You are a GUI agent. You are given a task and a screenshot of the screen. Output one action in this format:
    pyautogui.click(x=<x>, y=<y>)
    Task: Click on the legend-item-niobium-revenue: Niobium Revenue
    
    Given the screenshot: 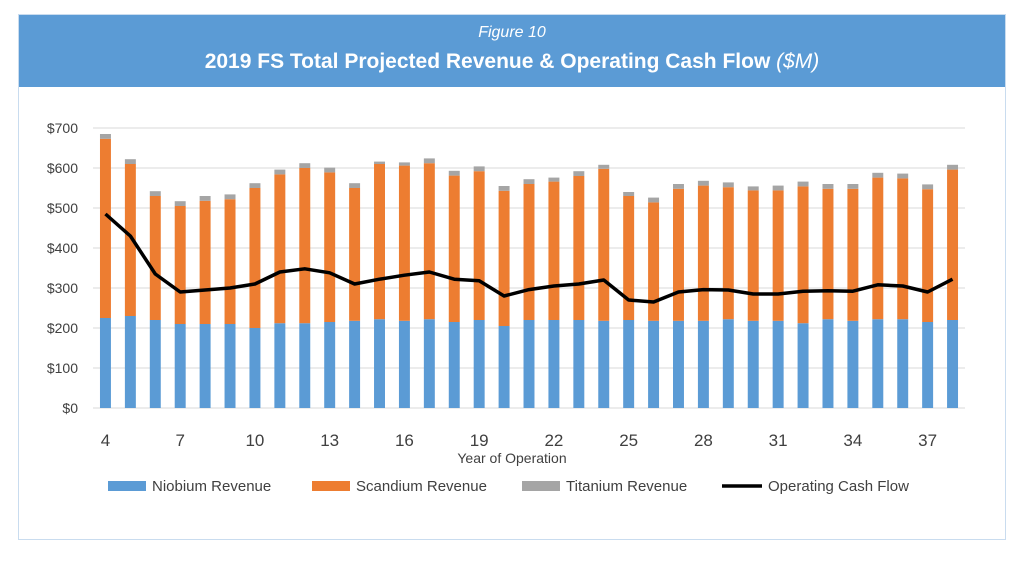 What is the action you would take?
    pyautogui.click(x=189, y=486)
    